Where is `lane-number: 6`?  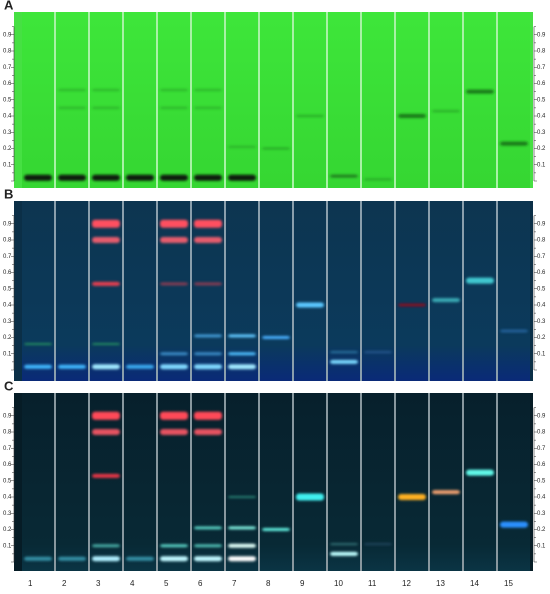 lane-number: 6 is located at coordinates (200, 583).